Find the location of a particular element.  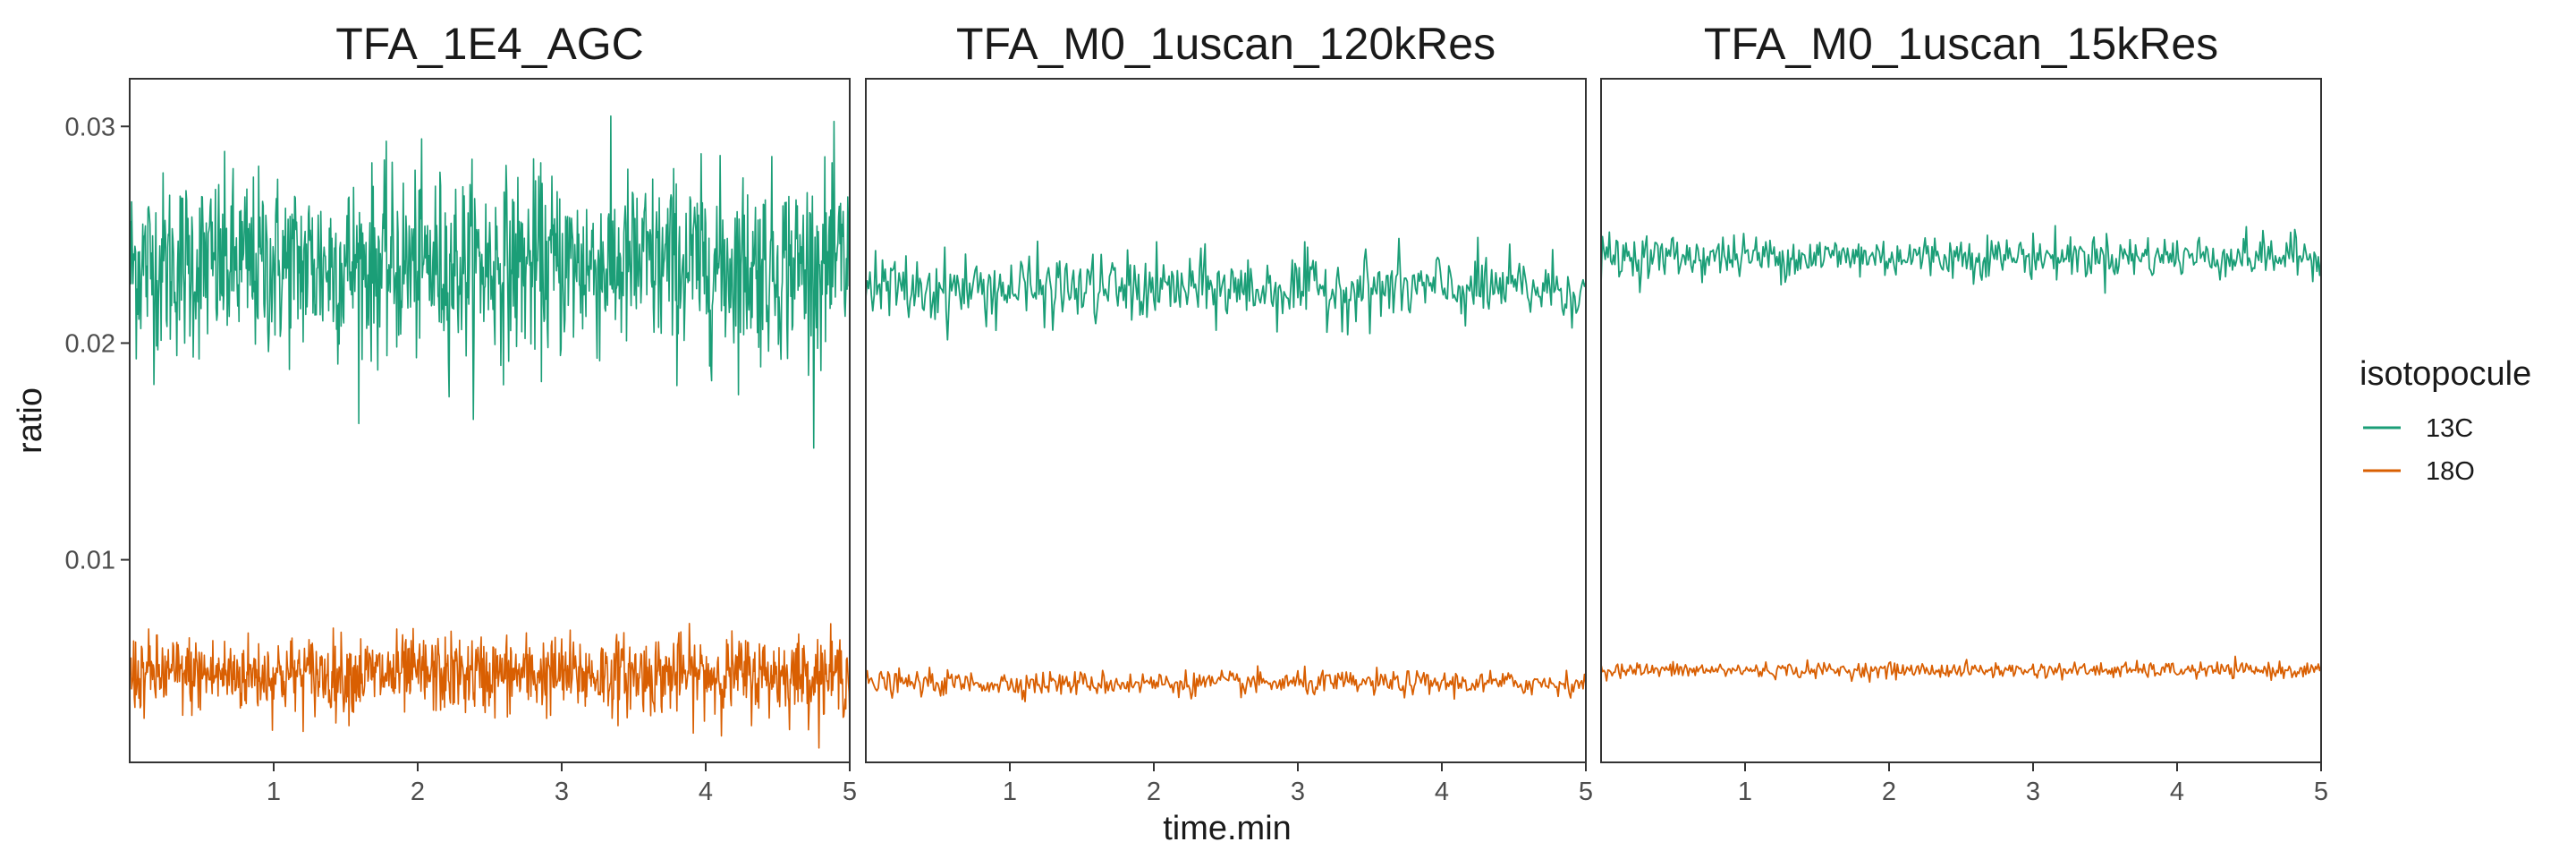

x-axis-title: time.min is located at coordinates (1227, 828).